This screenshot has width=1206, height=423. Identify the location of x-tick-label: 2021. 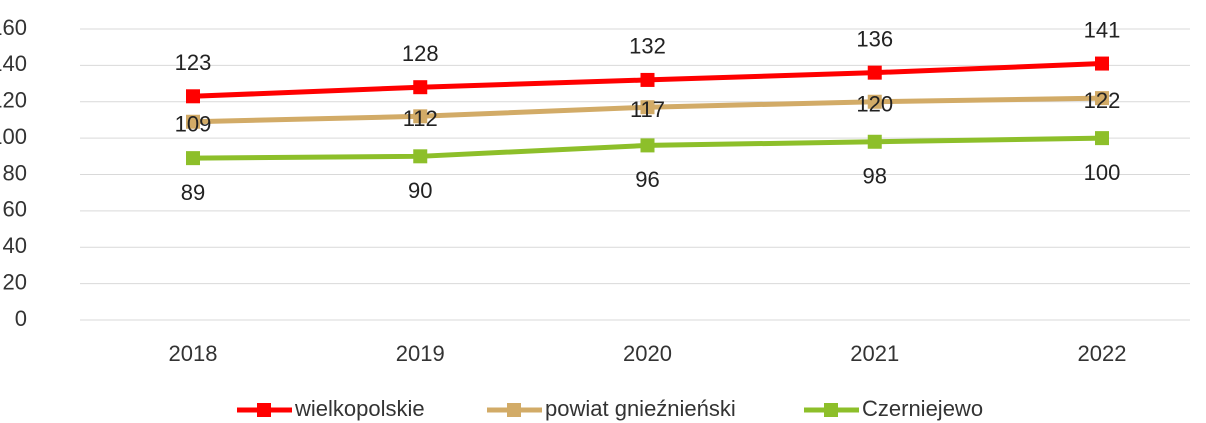
(874, 353).